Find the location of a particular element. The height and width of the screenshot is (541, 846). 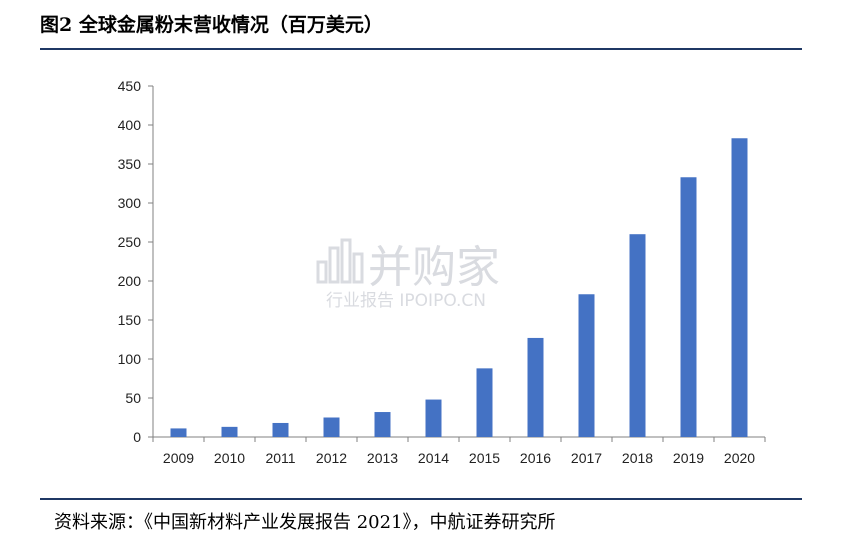

y-tick-label: 200 is located at coordinates (130, 281).